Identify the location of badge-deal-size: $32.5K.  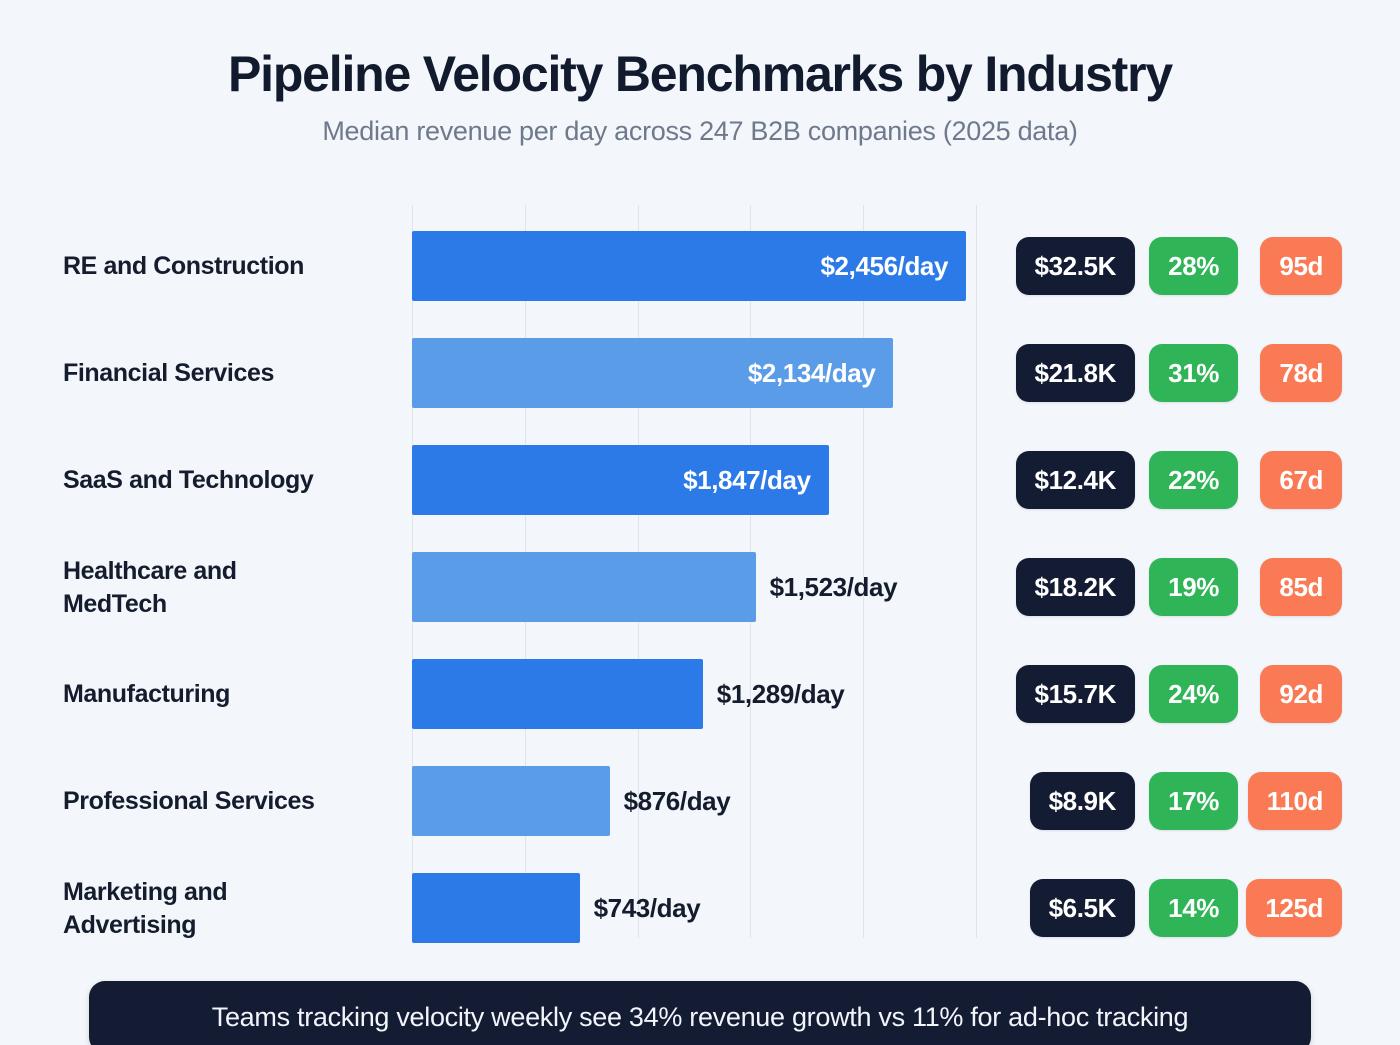
(1075, 266).